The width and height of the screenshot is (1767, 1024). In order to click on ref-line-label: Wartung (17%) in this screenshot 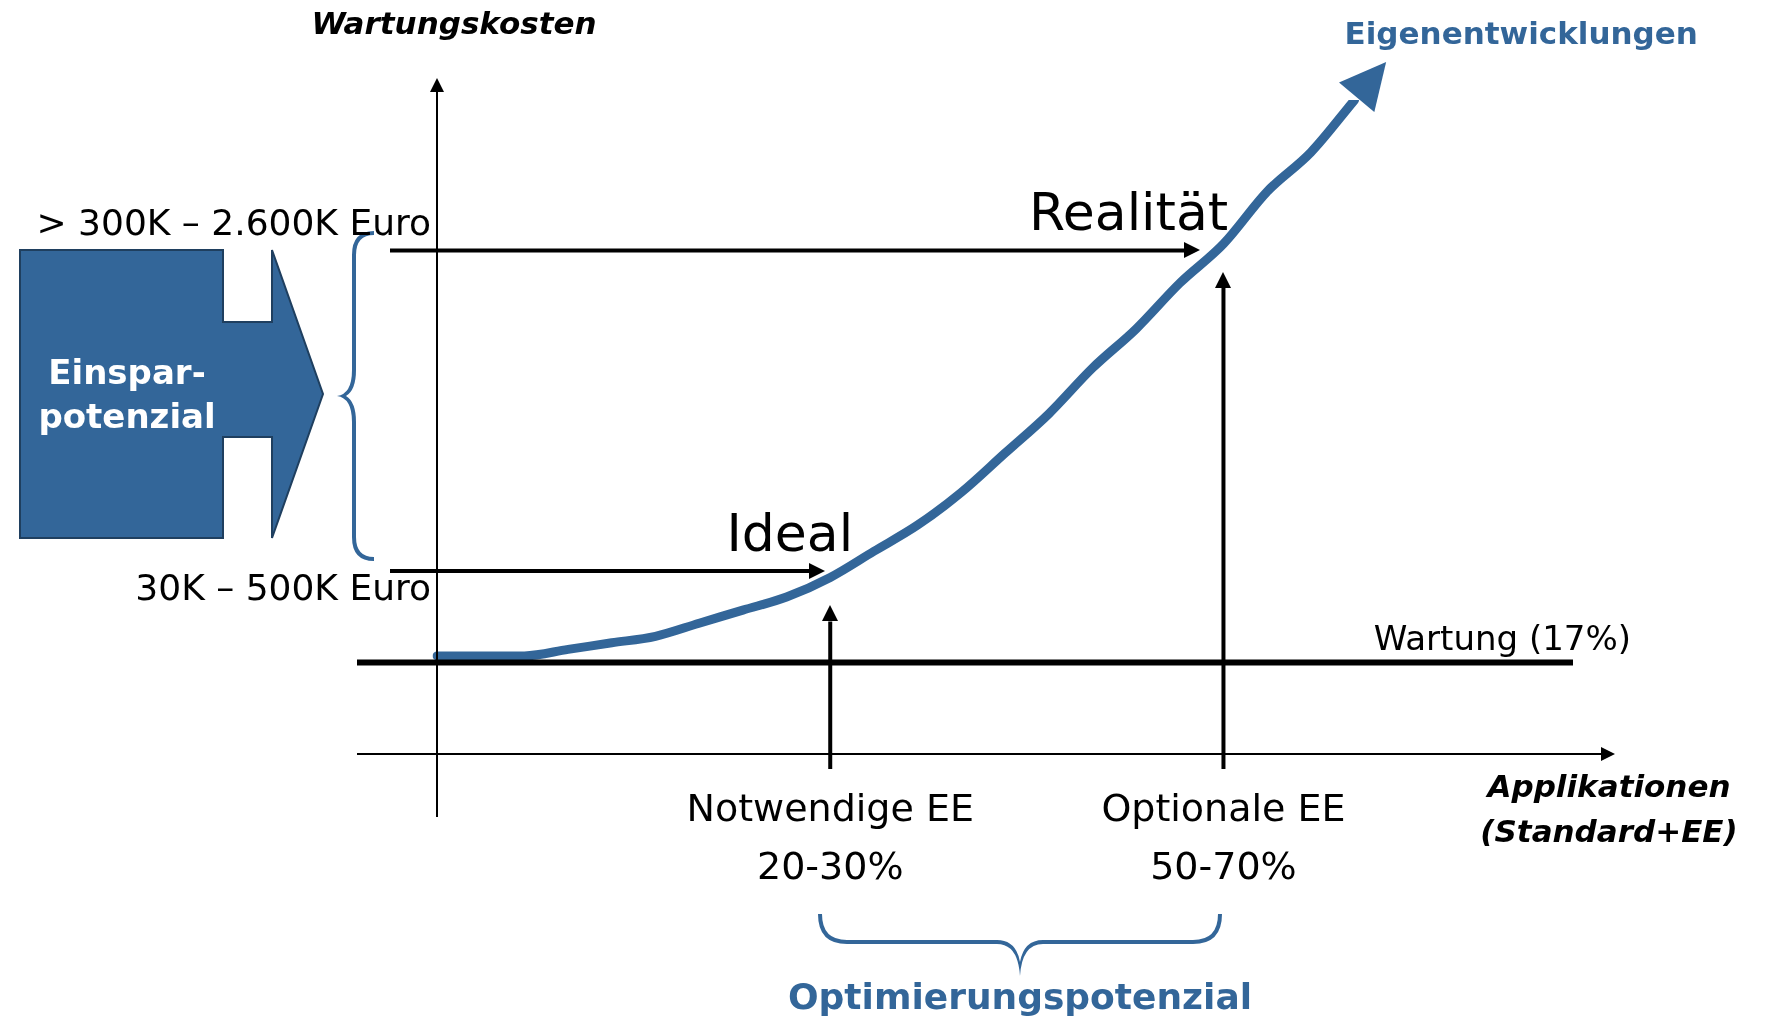, I will do `click(1502, 638)`.